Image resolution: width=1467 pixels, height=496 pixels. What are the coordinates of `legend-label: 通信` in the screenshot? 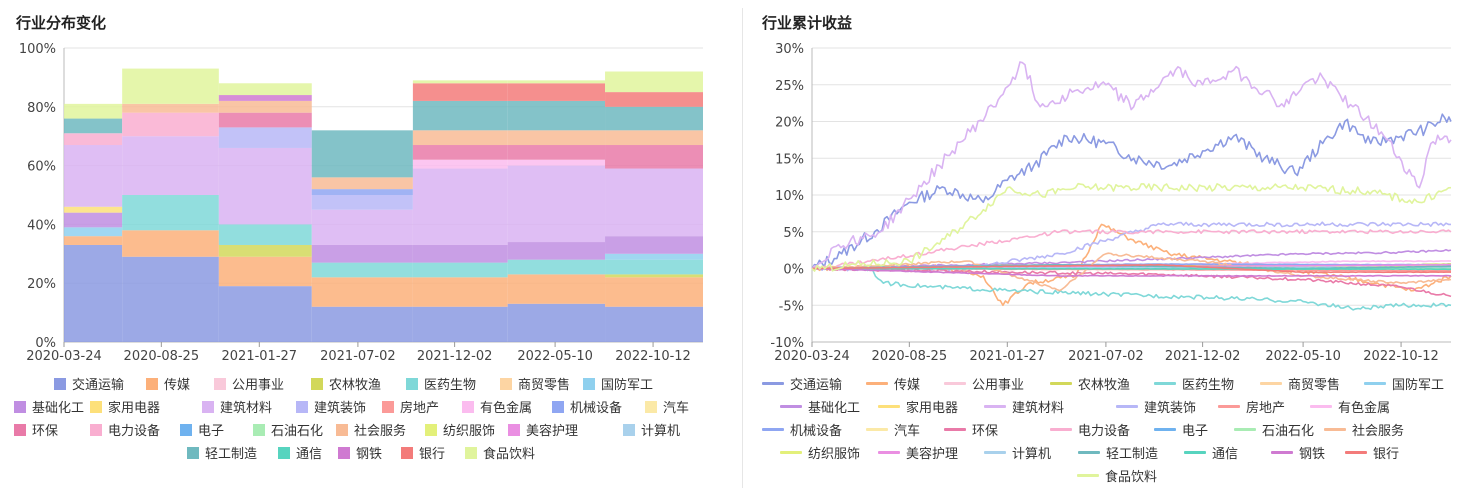 It's located at (309, 454).